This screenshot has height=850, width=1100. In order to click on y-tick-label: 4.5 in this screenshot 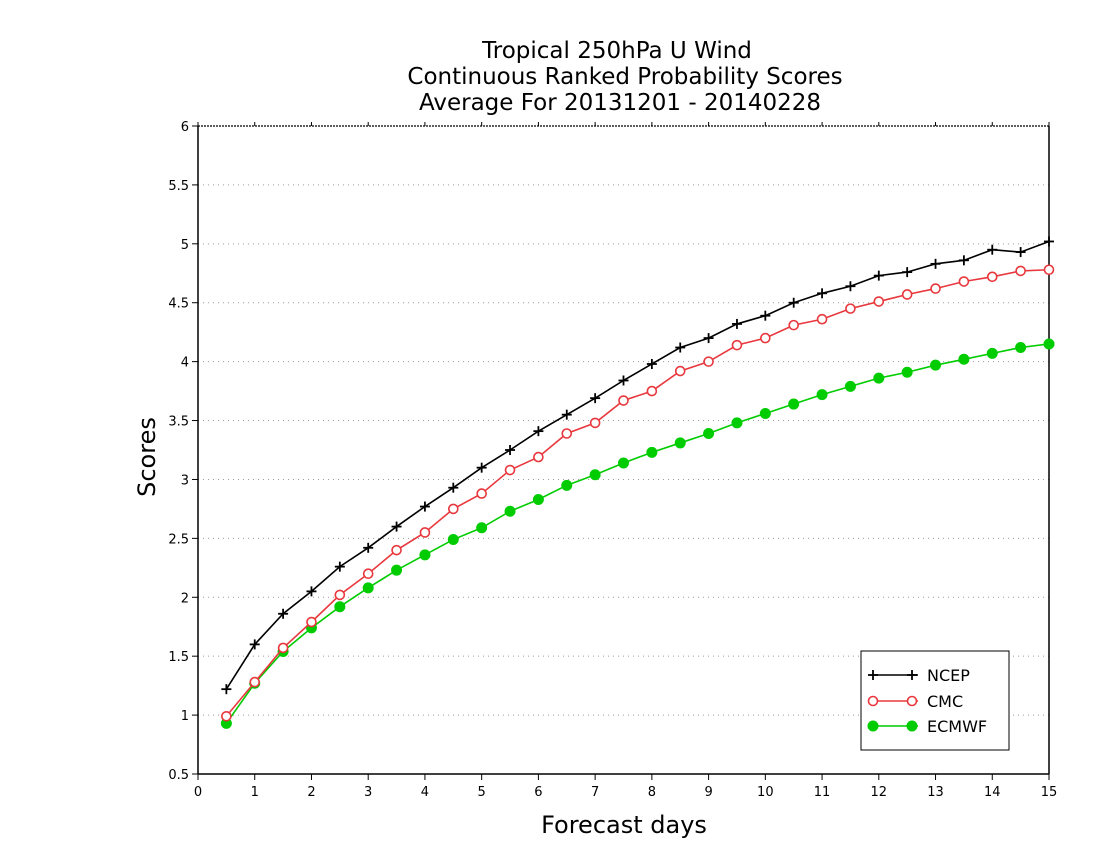, I will do `click(178, 304)`.